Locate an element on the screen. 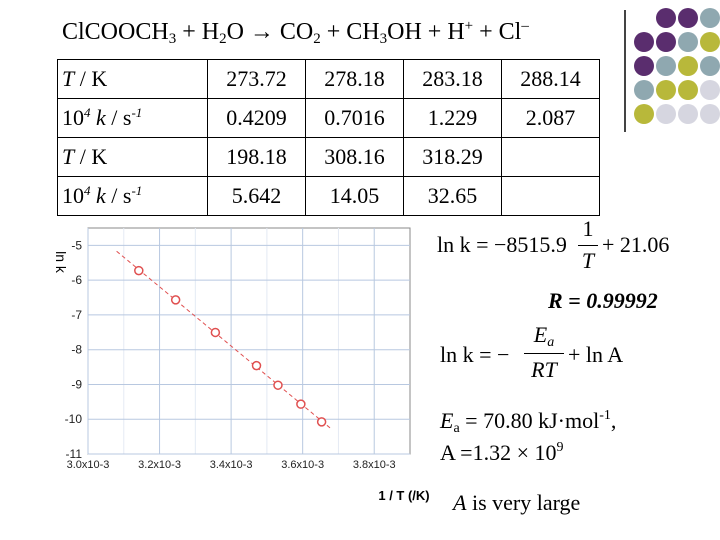 The height and width of the screenshot is (540, 720). fit-equation-lhs: ln k = −8515.9 is located at coordinates (502, 244).